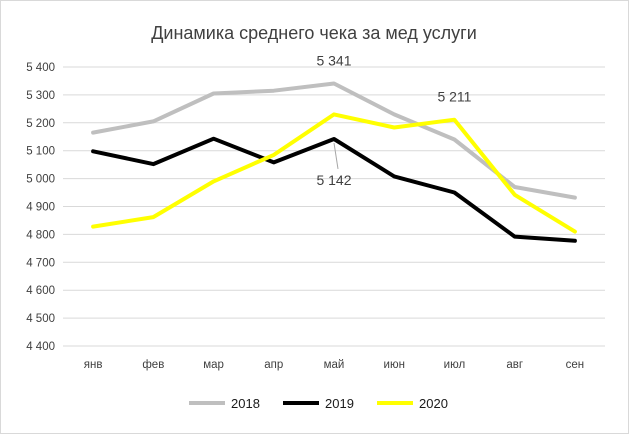 This screenshot has width=629, height=438. What do you see at coordinates (40, 263) in the screenshot?
I see `y-tick-label: 4 700` at bounding box center [40, 263].